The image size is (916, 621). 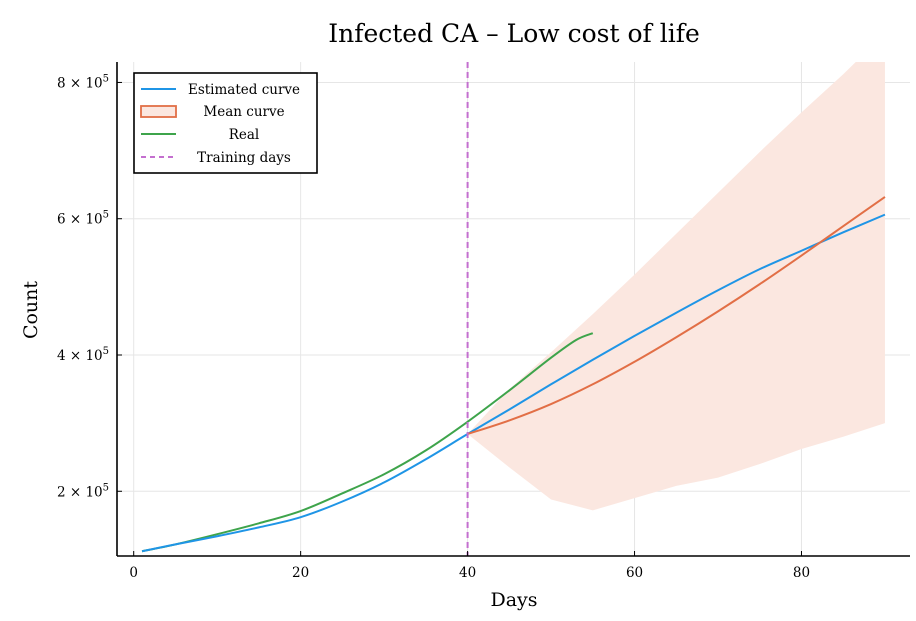 What do you see at coordinates (63, 356) in the screenshot?
I see `y-tick-mantissa: 4` at bounding box center [63, 356].